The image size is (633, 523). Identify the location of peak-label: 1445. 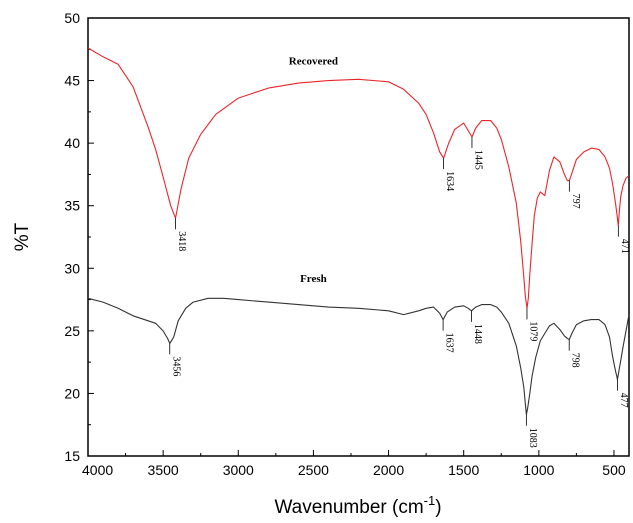
(477, 160).